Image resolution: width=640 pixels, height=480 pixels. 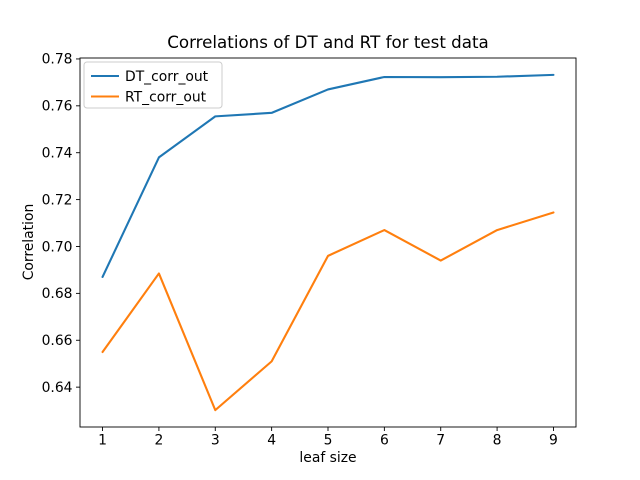 I want to click on y-tick-label: 0.76, so click(x=57, y=107).